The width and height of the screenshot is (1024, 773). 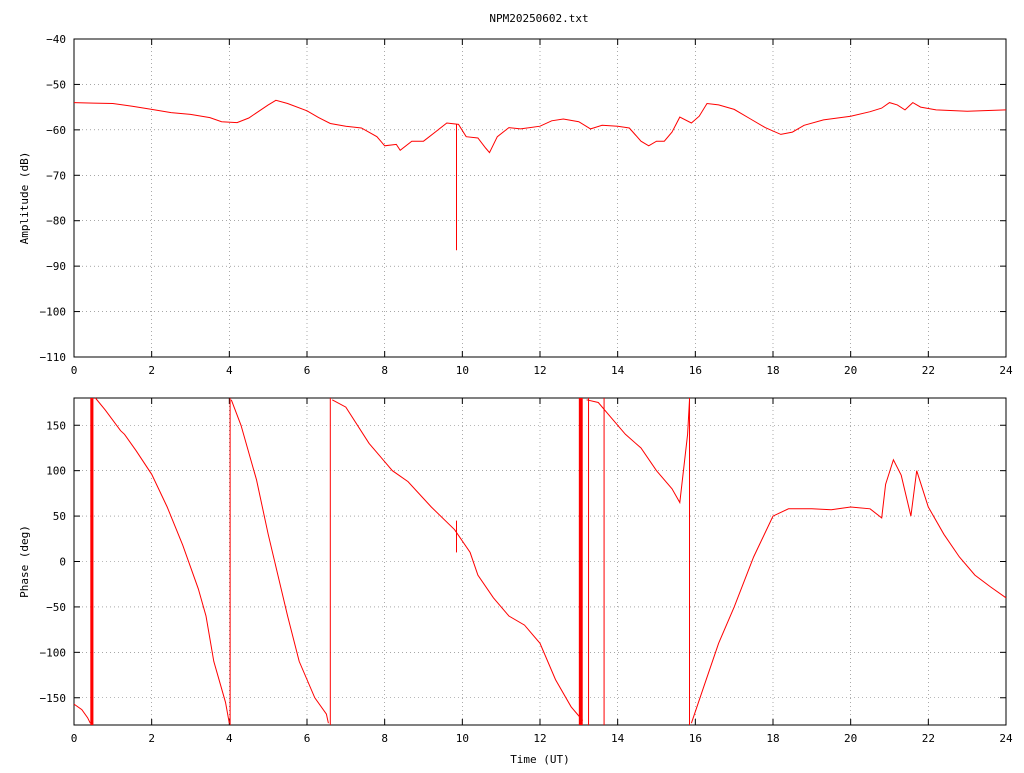 I want to click on phase-x-tick-label-6: 12, so click(x=539, y=738).